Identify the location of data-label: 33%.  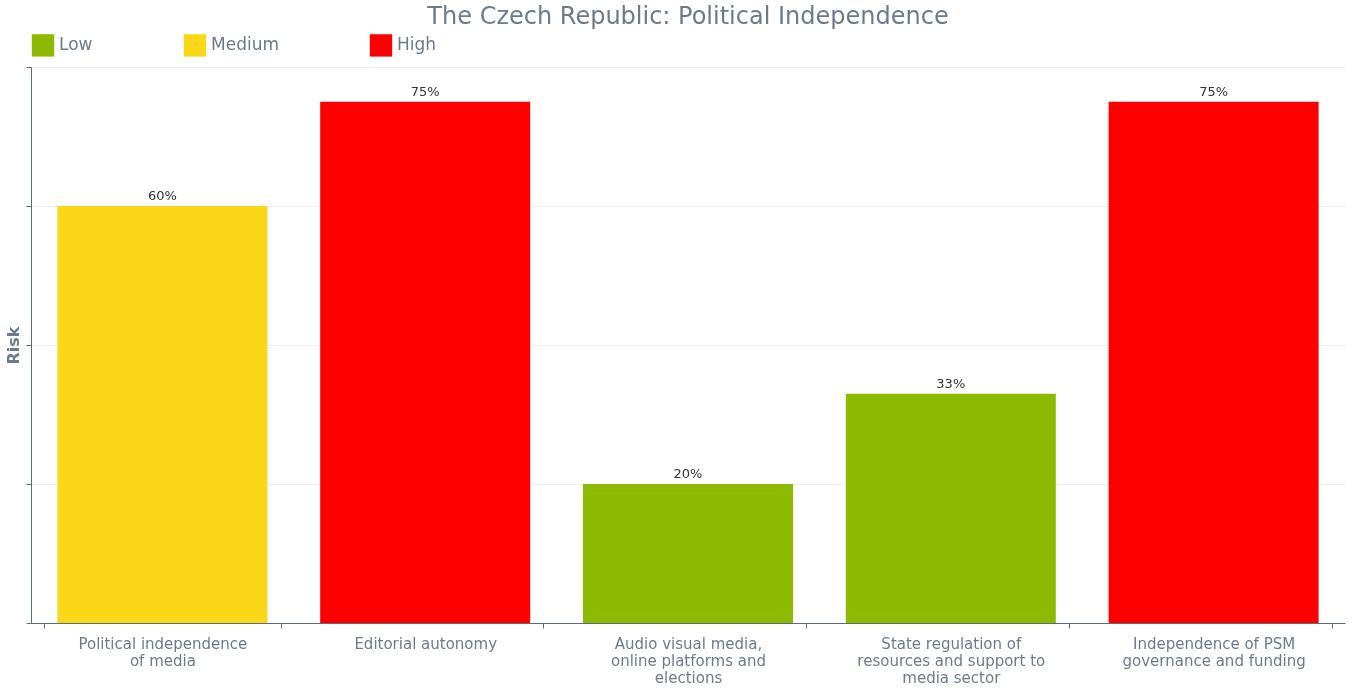
(951, 383).